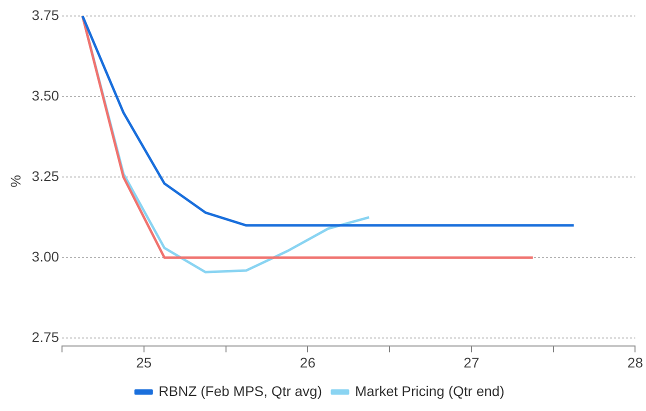 Image resolution: width=646 pixels, height=411 pixels. What do you see at coordinates (635, 362) in the screenshot?
I see `x-tick-label: 28` at bounding box center [635, 362].